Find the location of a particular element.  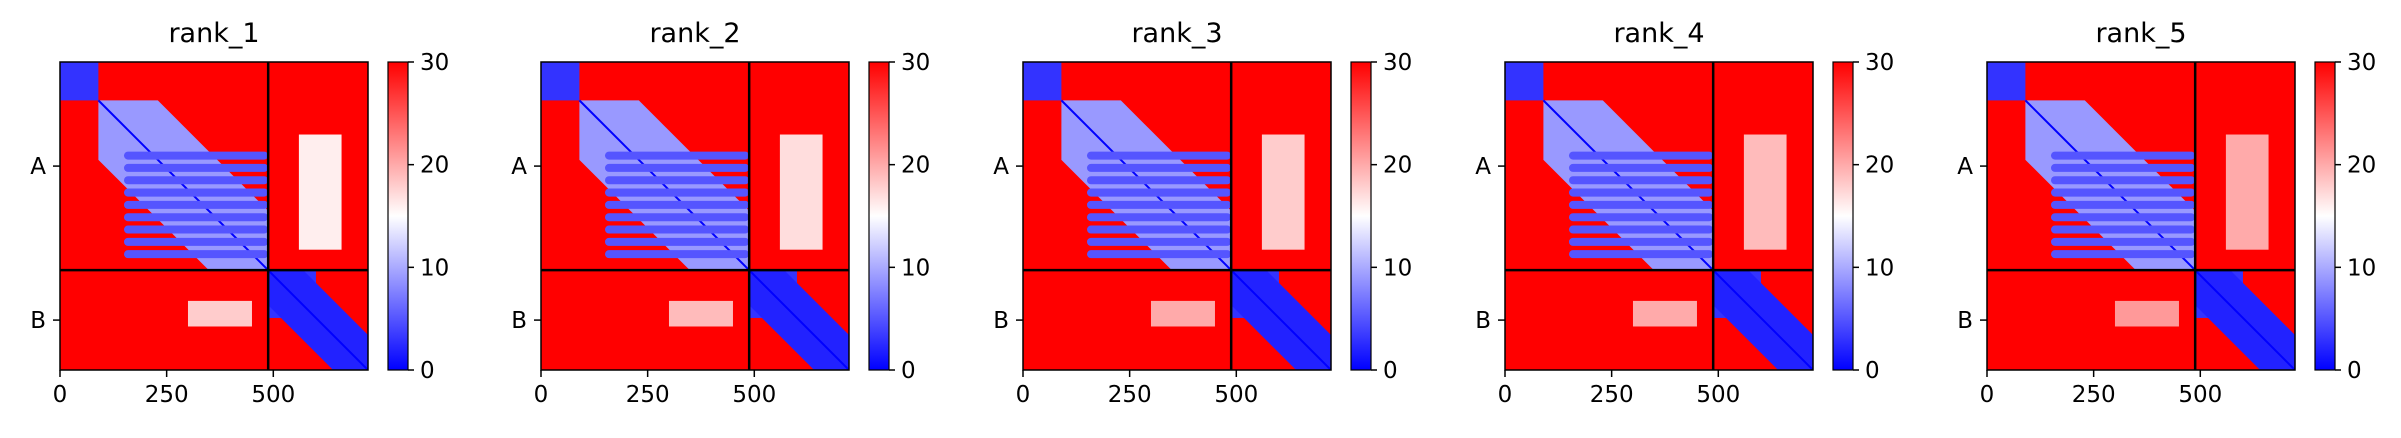

chart-title: rank_4 is located at coordinates (1658, 33).